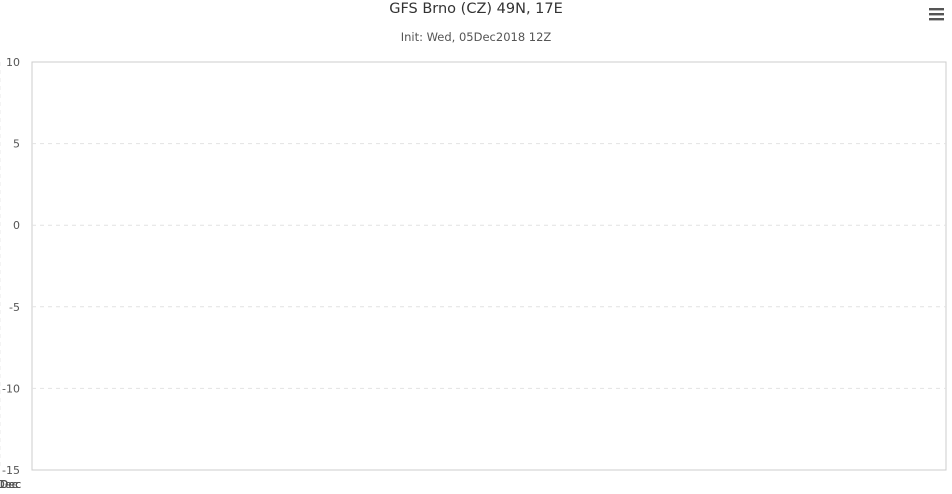 The width and height of the screenshot is (952, 494). I want to click on x-tick-label: 8. Dec, so click(9, 484).